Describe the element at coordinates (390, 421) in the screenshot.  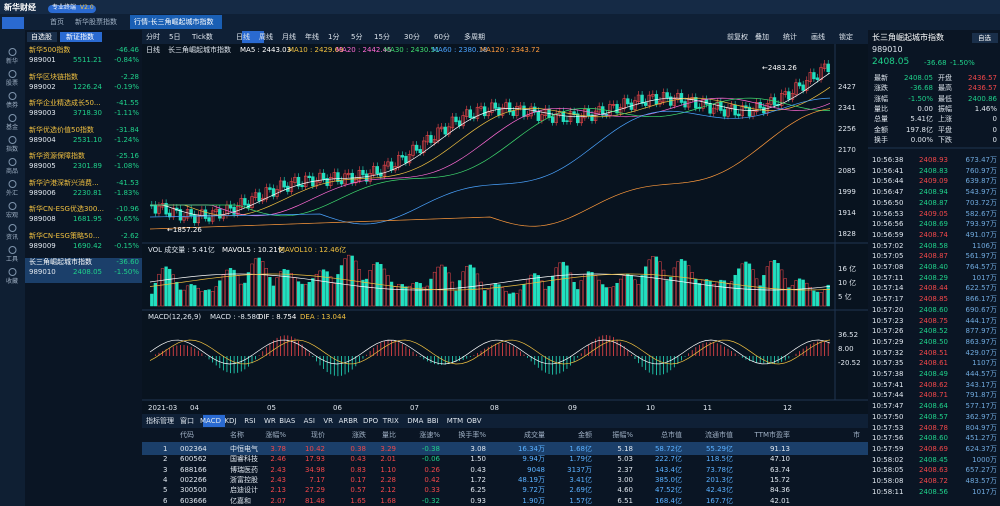
I see `indicator-tab: TRIX` at that location.